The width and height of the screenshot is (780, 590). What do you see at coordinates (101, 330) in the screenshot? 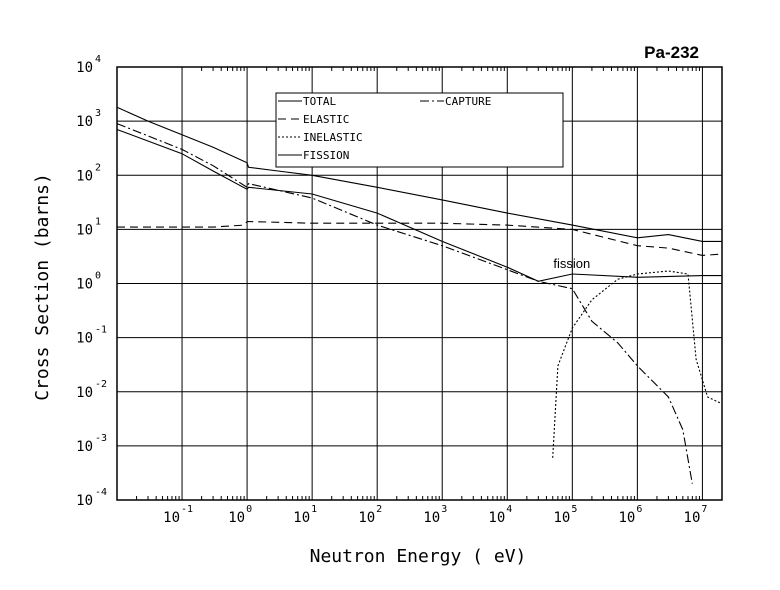
I see `y-tick-exponent: -1` at bounding box center [101, 330].